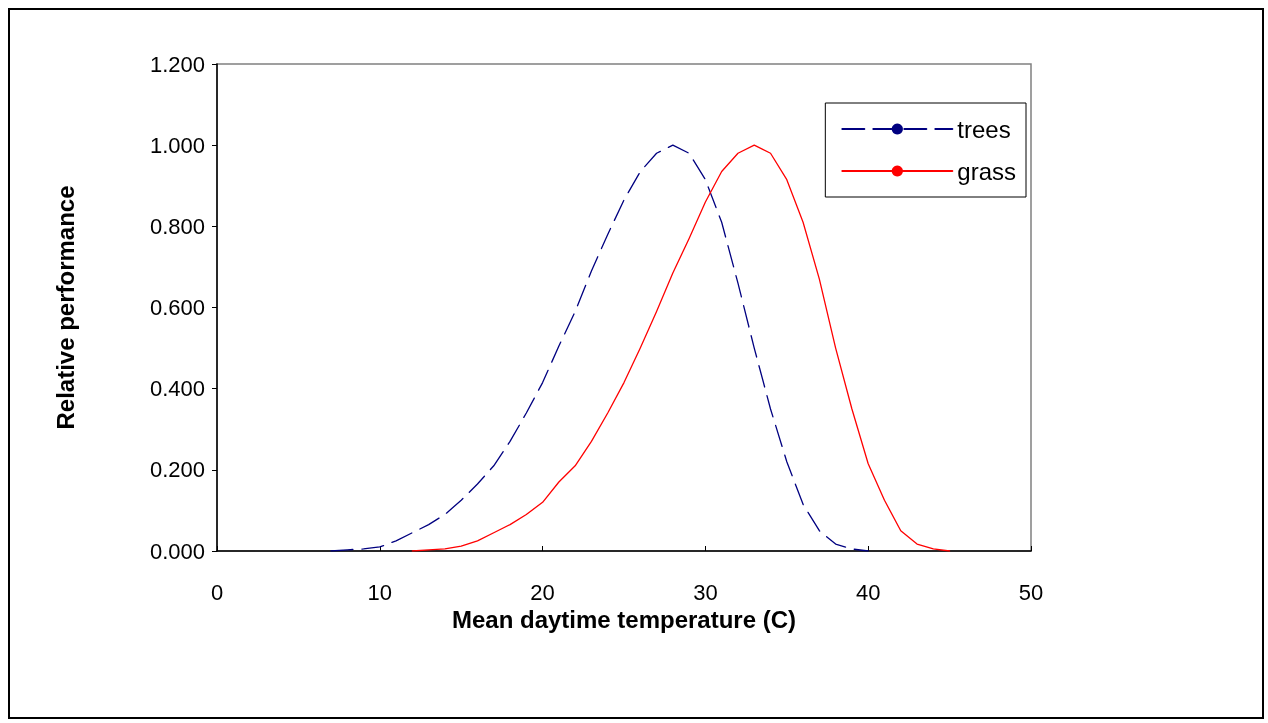 This screenshot has height=723, width=1268. Describe the element at coordinates (542, 592) in the screenshot. I see `x-tick-label: 20` at that location.